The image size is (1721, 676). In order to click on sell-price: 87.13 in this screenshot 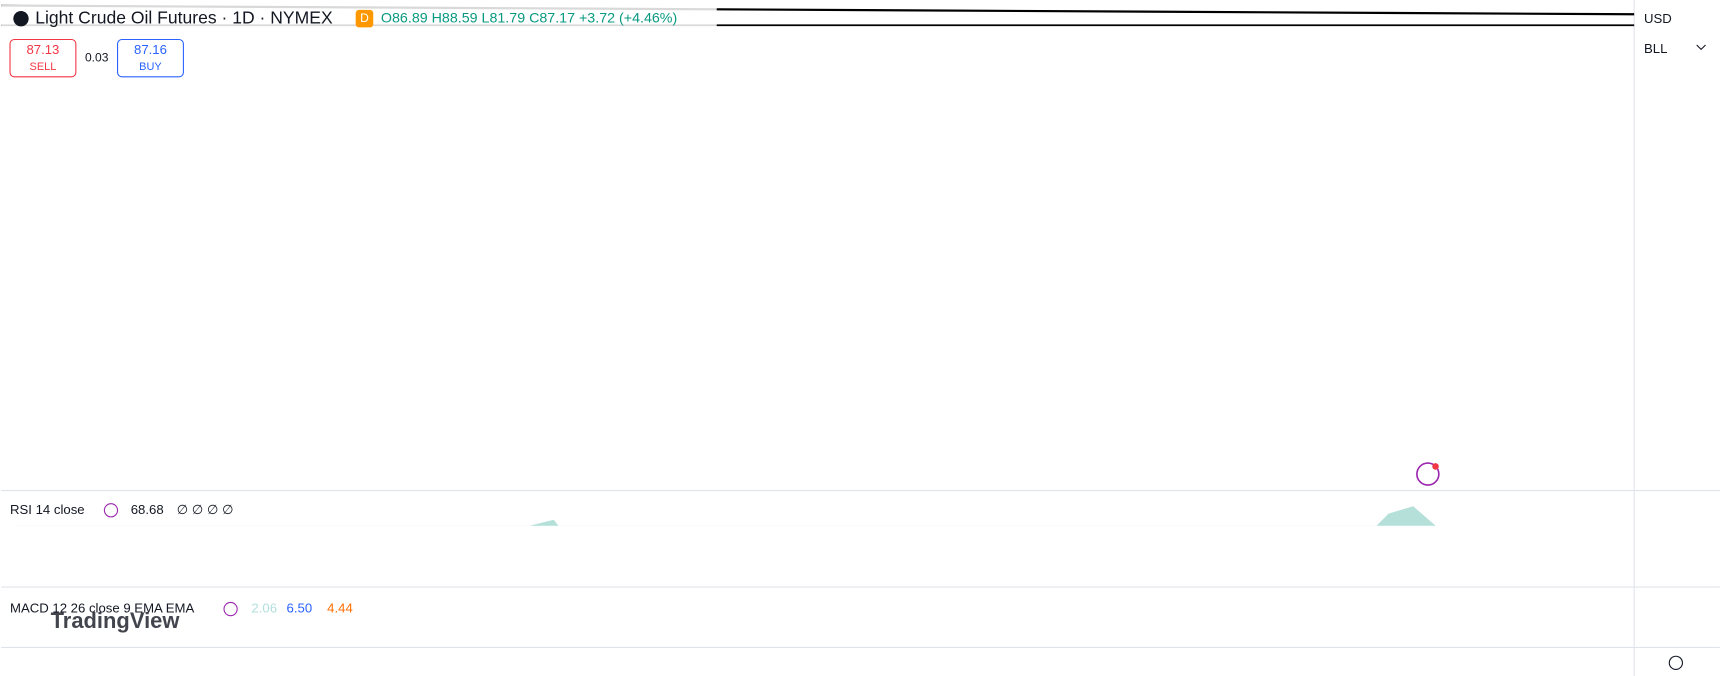, I will do `click(42, 49)`.